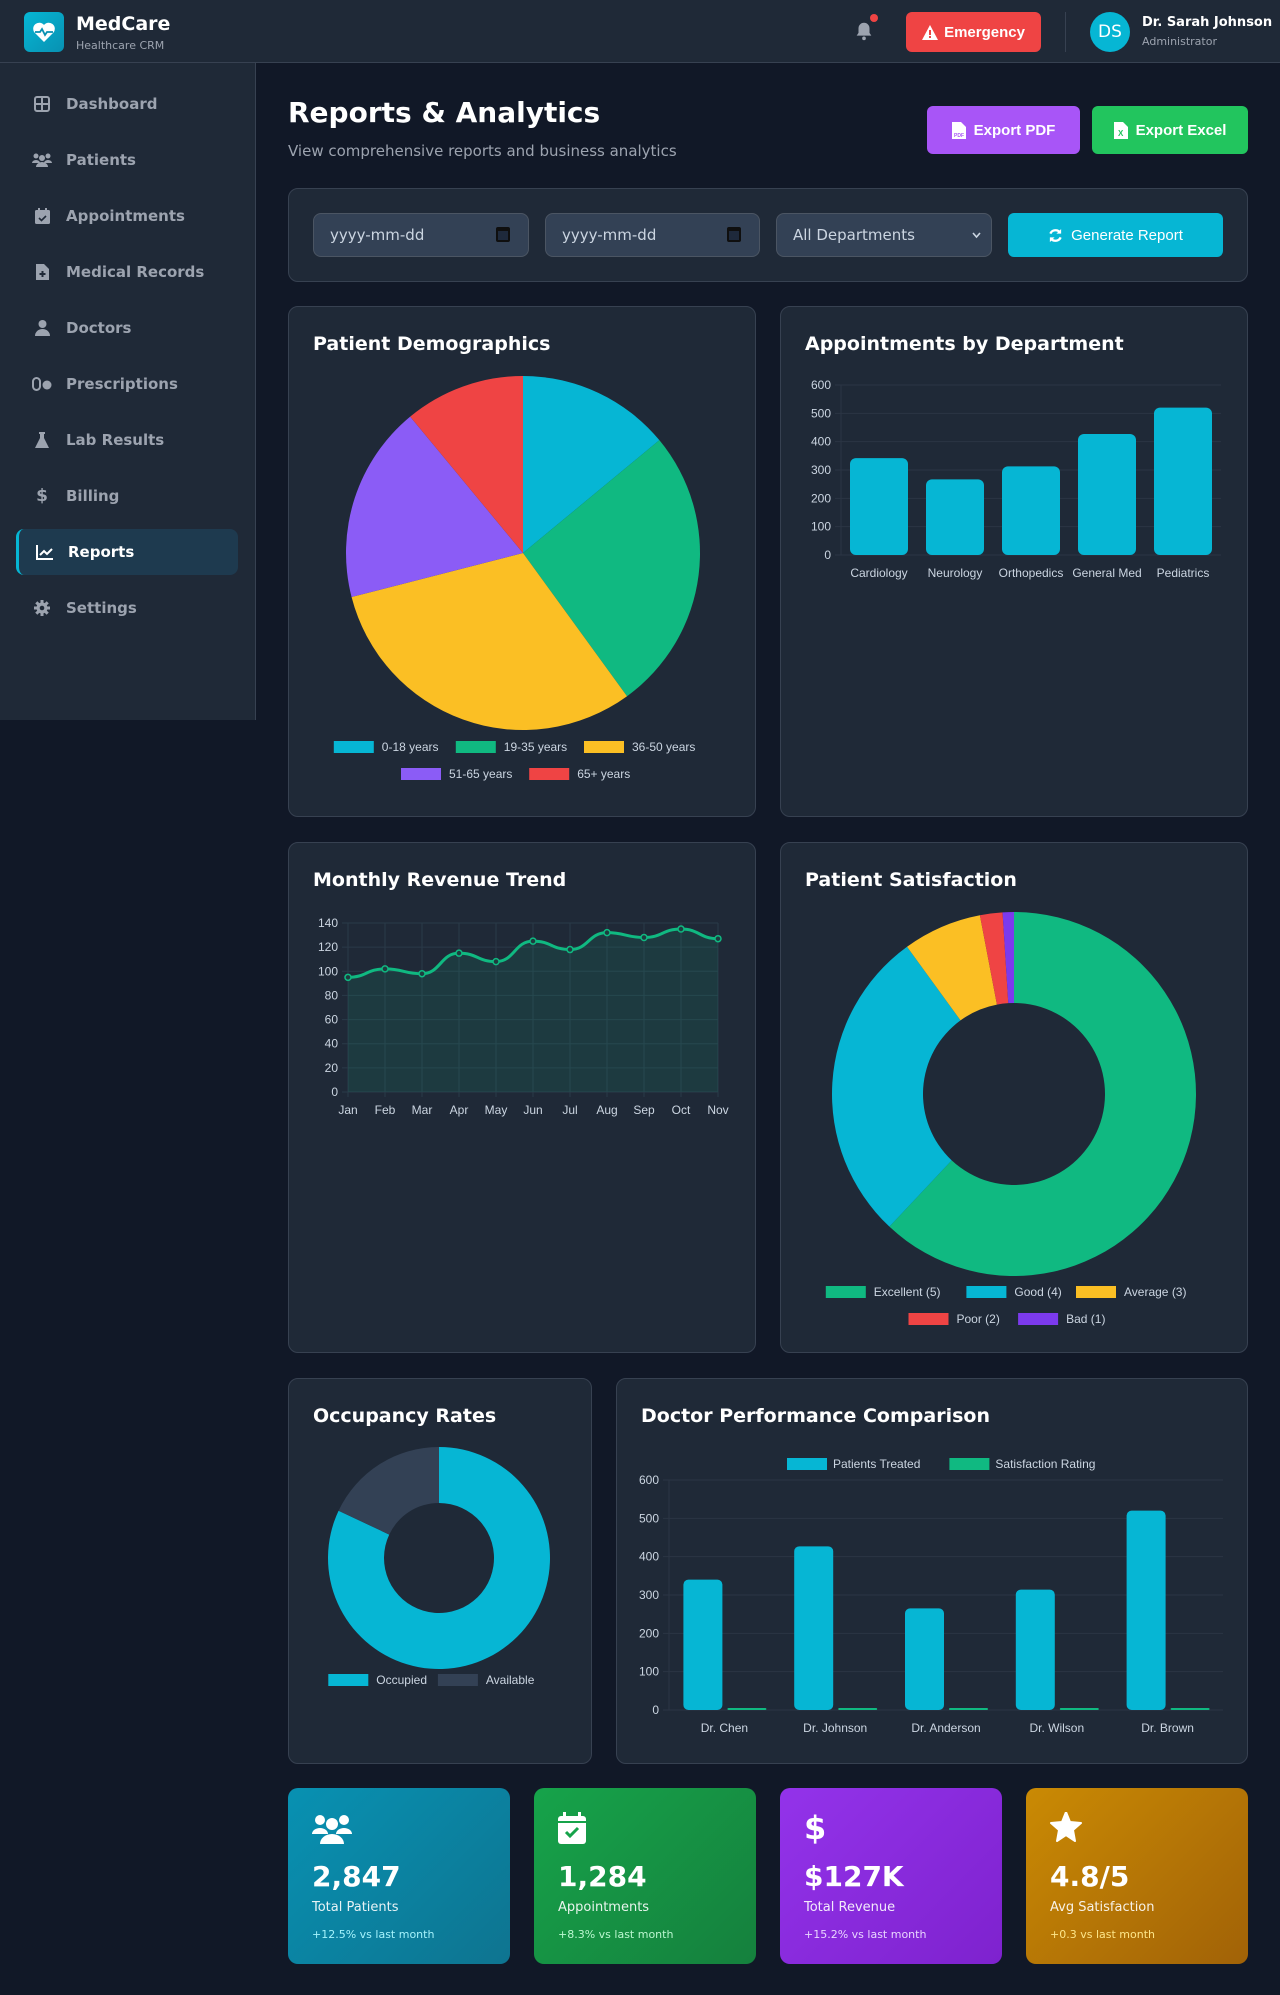 The width and height of the screenshot is (1280, 1995). What do you see at coordinates (42, 440) in the screenshot?
I see `flask-icon` at bounding box center [42, 440].